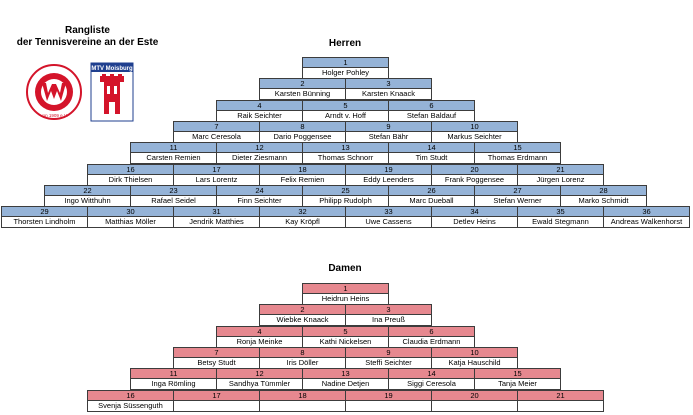 The height and width of the screenshot is (415, 693). What do you see at coordinates (388, 310) in the screenshot?
I see `damen-rank-number: 3` at bounding box center [388, 310].